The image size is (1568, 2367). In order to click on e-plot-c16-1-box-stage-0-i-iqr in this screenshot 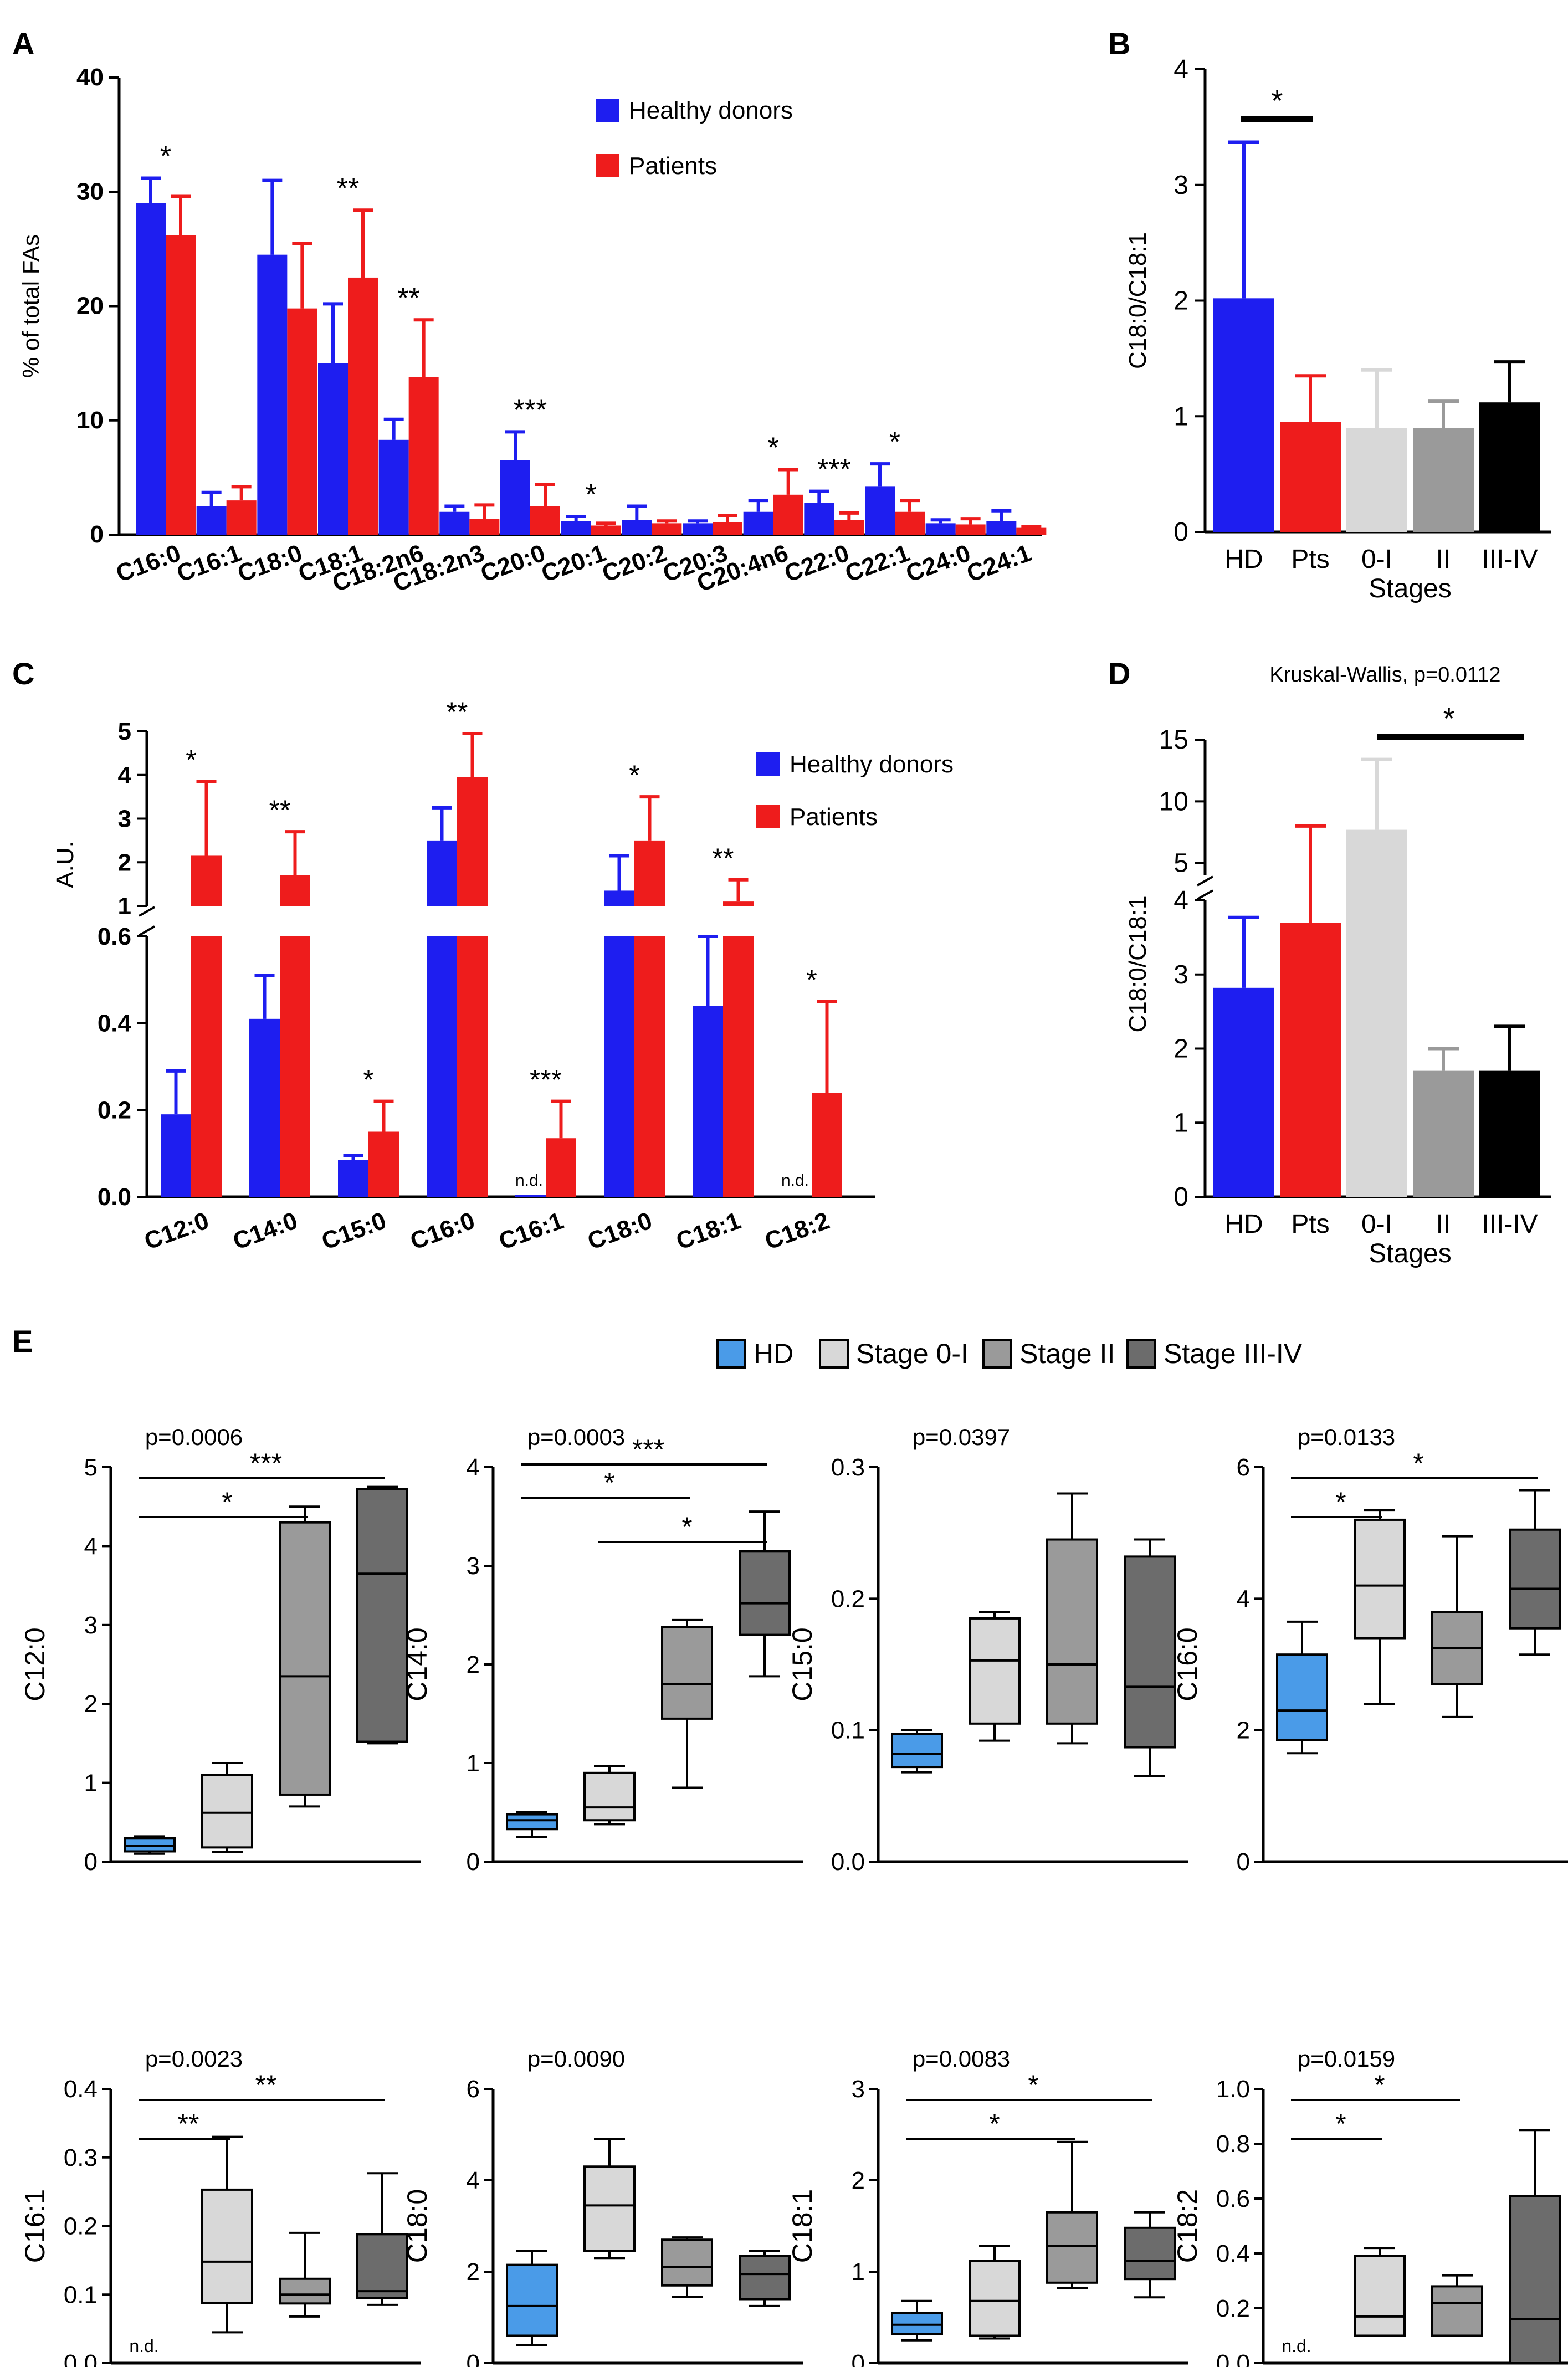, I will do `click(227, 2246)`.